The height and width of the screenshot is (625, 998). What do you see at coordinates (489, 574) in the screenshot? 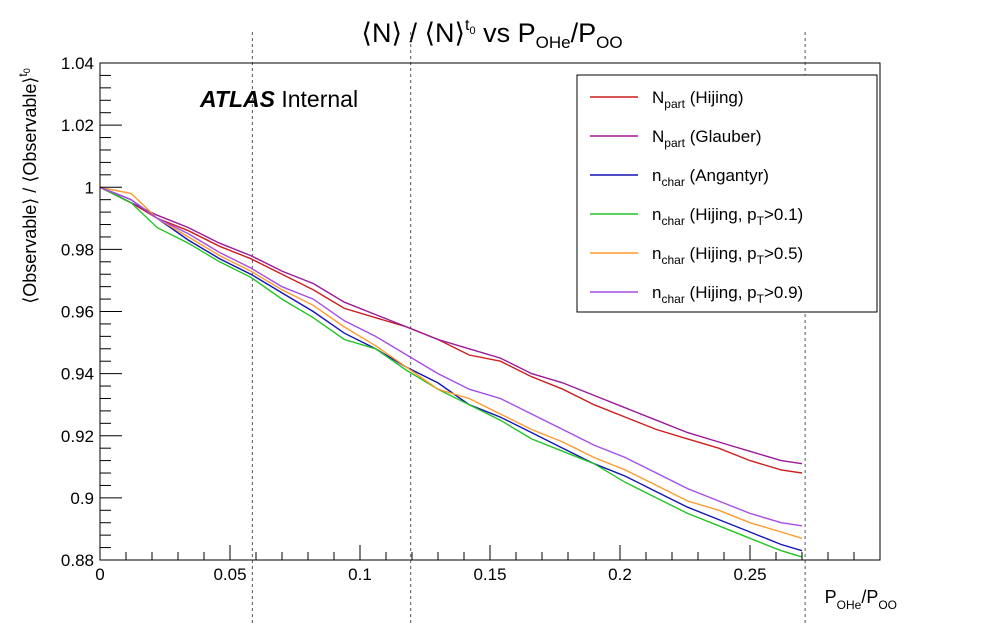
I see `x-tick-label: 0.15` at bounding box center [489, 574].